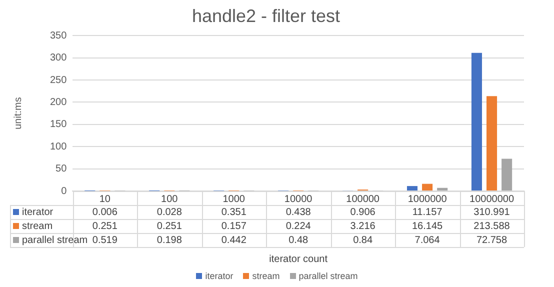  What do you see at coordinates (492, 226) in the screenshot?
I see `data-label: 213.588` at bounding box center [492, 226].